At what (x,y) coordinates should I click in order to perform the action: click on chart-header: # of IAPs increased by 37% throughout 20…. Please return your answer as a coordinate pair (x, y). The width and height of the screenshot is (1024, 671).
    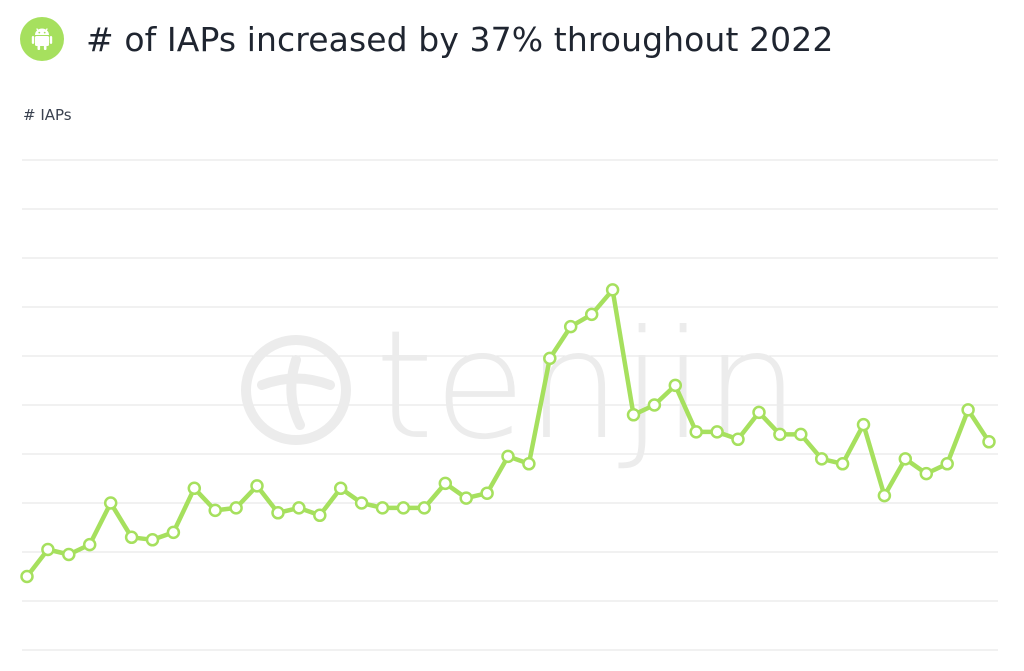
    Looking at the image, I should click on (426, 39).